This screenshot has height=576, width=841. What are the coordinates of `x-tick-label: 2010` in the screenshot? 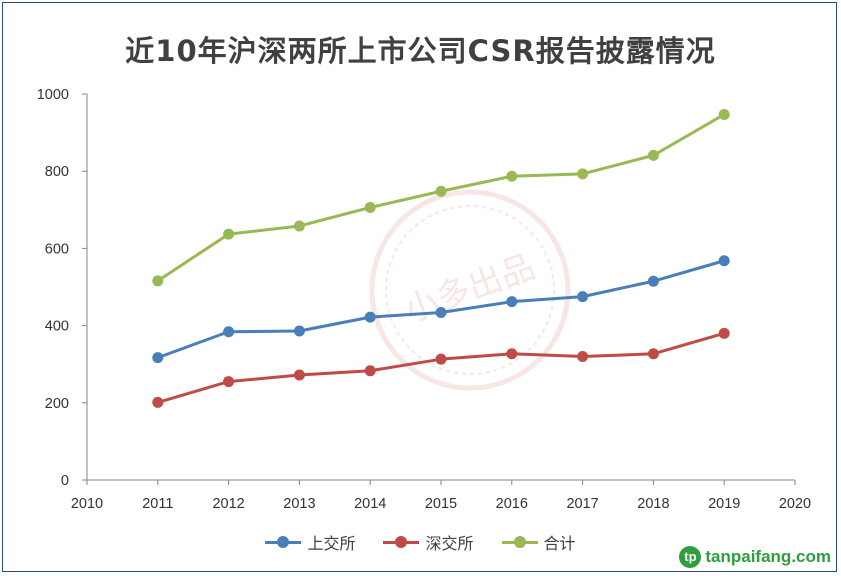 It's located at (87, 504).